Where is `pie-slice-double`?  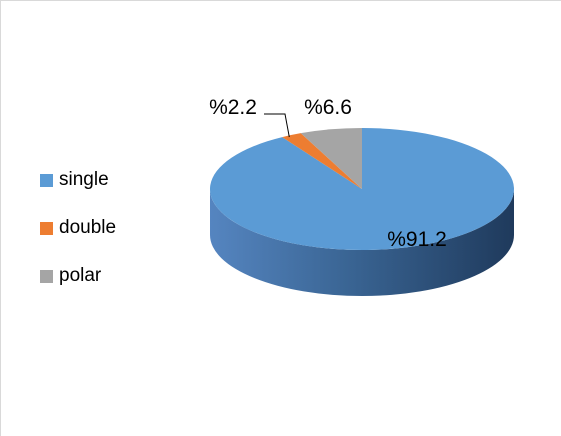
pie-slice-double is located at coordinates (322, 161).